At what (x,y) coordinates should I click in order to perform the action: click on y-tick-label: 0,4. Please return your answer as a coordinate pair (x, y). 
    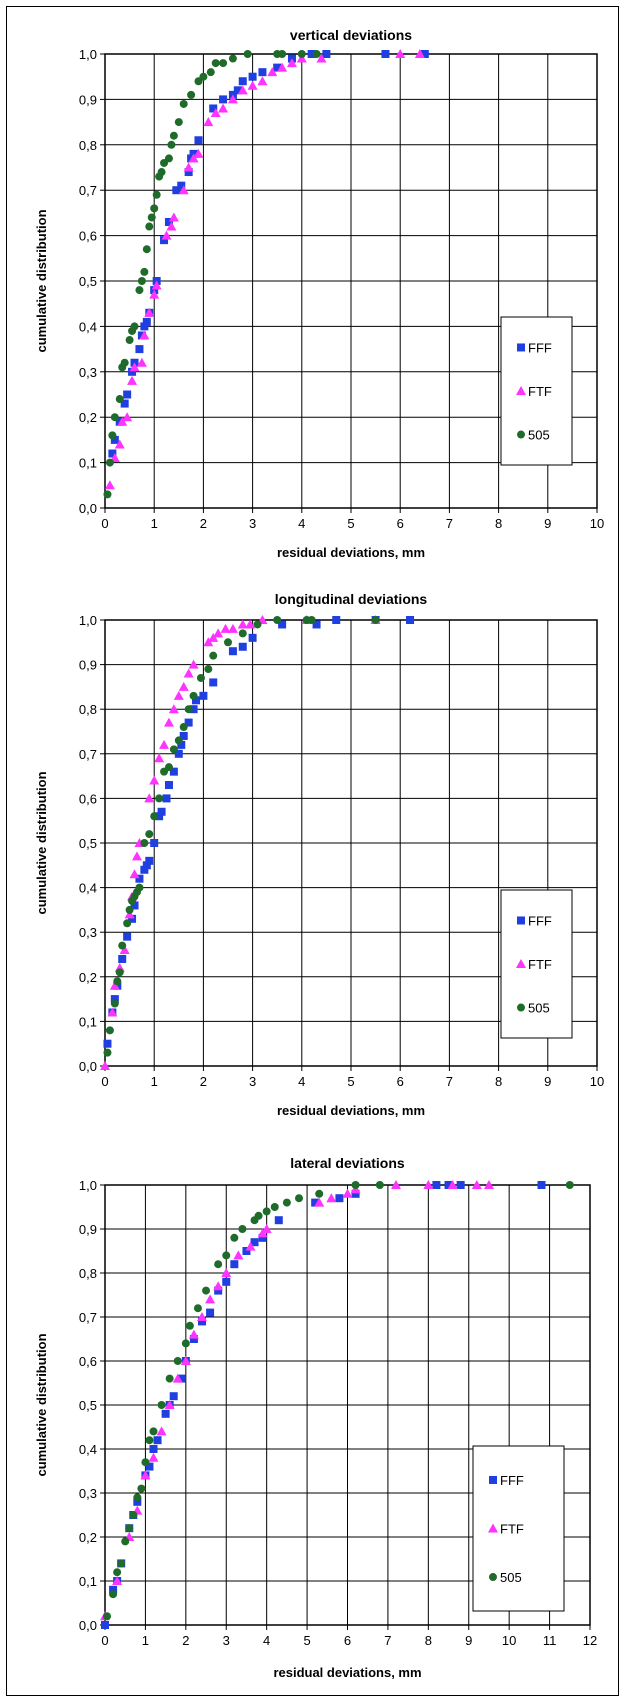
    Looking at the image, I should click on (88, 1449).